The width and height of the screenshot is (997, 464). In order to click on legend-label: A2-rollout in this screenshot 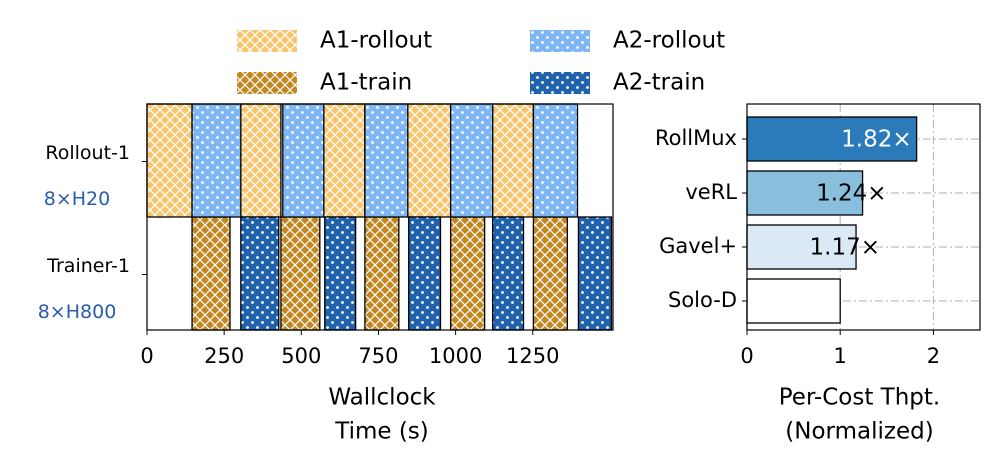, I will do `click(669, 41)`.